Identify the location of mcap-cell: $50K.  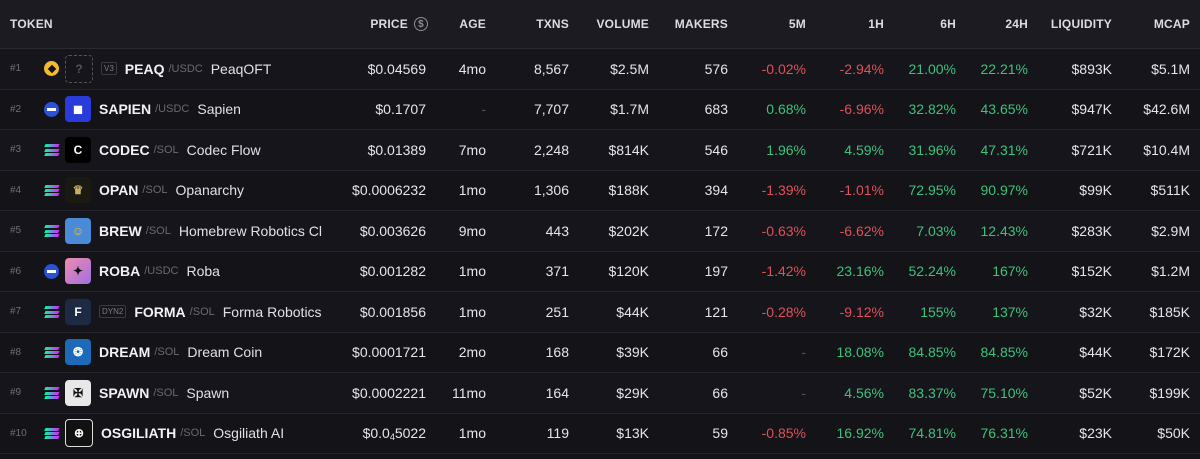
(1173, 433).